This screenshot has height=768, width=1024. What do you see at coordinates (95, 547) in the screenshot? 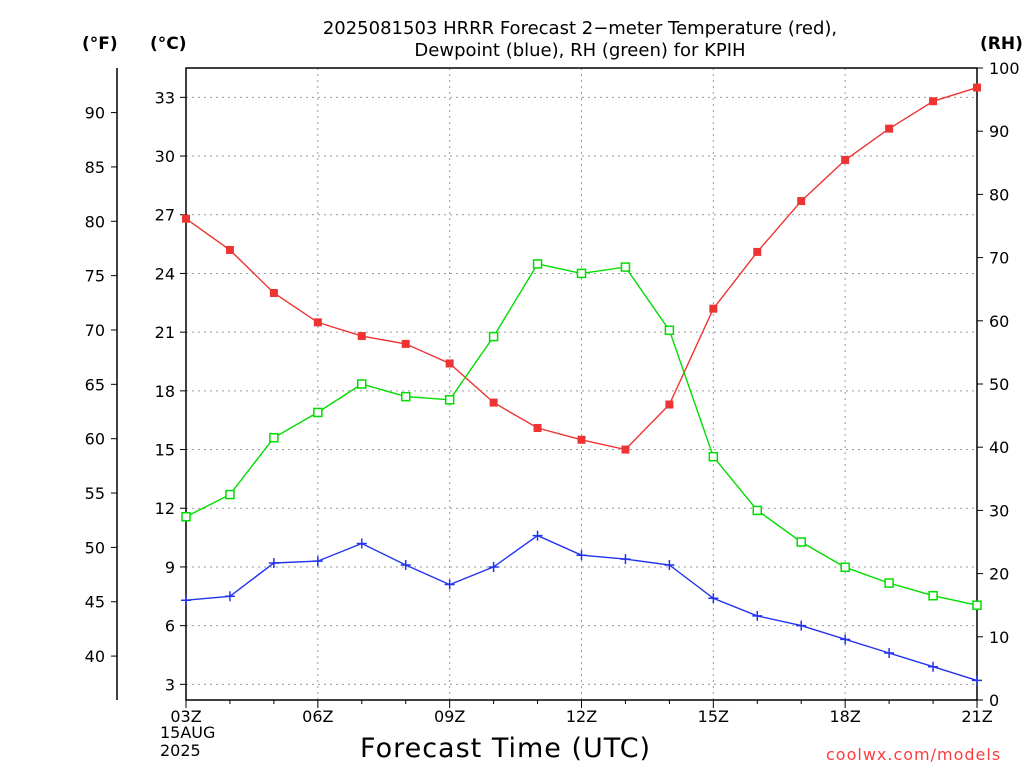
I see `fahrenheit-tick-label: 50` at bounding box center [95, 547].